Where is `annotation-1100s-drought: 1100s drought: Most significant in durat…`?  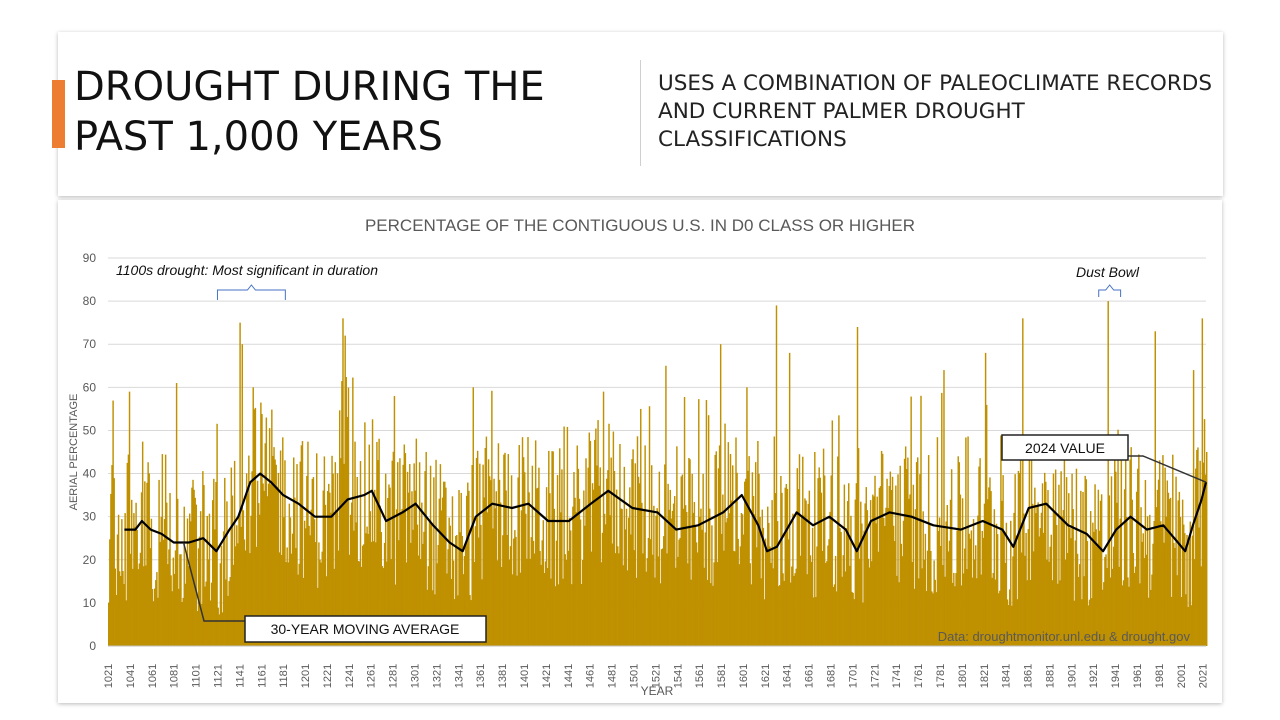 annotation-1100s-drought: 1100s drought: Most significant in durat… is located at coordinates (247, 270).